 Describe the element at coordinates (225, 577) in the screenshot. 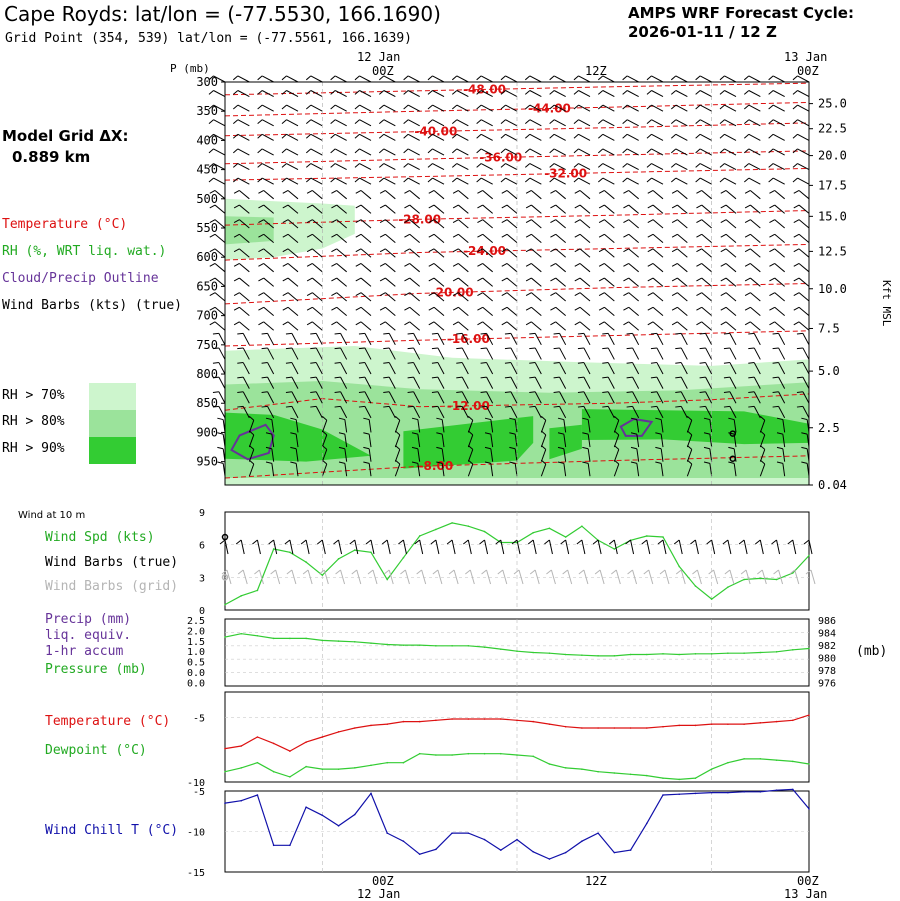

I see `calm-marker-grid` at that location.